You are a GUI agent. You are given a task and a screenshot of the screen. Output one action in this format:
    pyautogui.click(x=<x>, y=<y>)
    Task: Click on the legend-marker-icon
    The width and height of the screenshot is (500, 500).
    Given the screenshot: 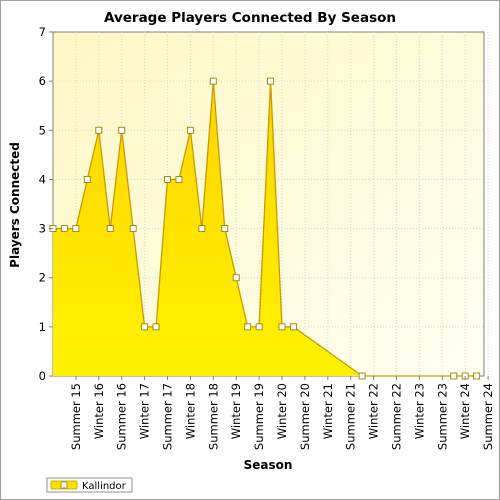 What is the action you would take?
    pyautogui.click(x=64, y=485)
    